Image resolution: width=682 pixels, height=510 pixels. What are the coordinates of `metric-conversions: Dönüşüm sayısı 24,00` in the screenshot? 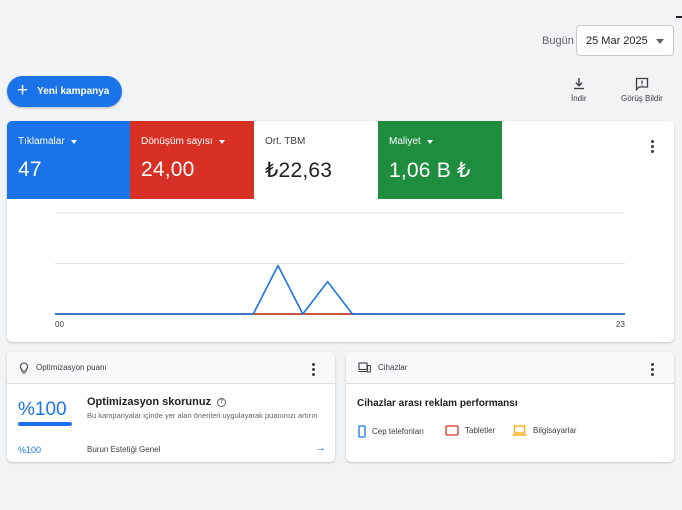 It's located at (192, 160).